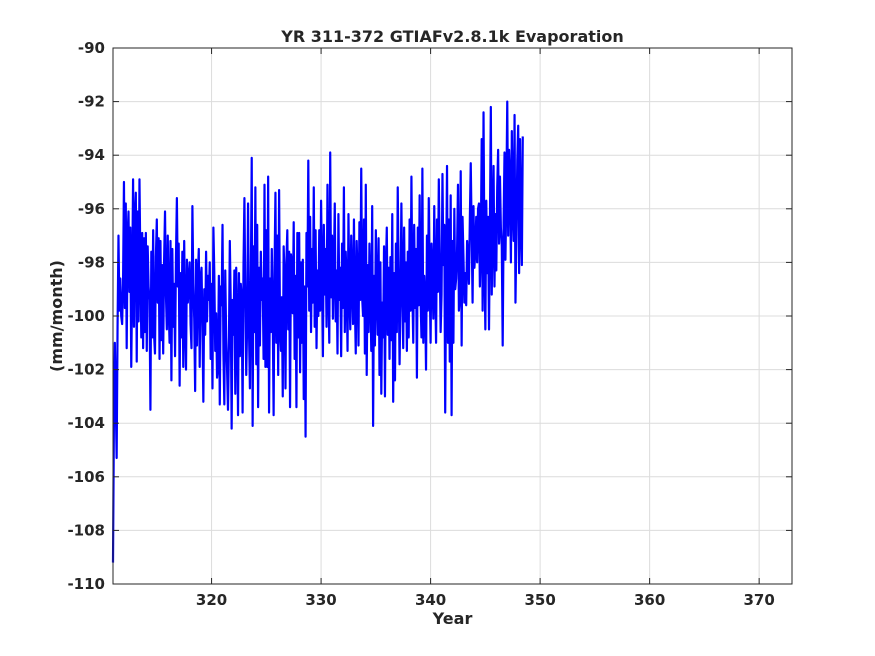 Image resolution: width=875 pixels, height=656 pixels. I want to click on x-tick-label: 340, so click(430, 600).